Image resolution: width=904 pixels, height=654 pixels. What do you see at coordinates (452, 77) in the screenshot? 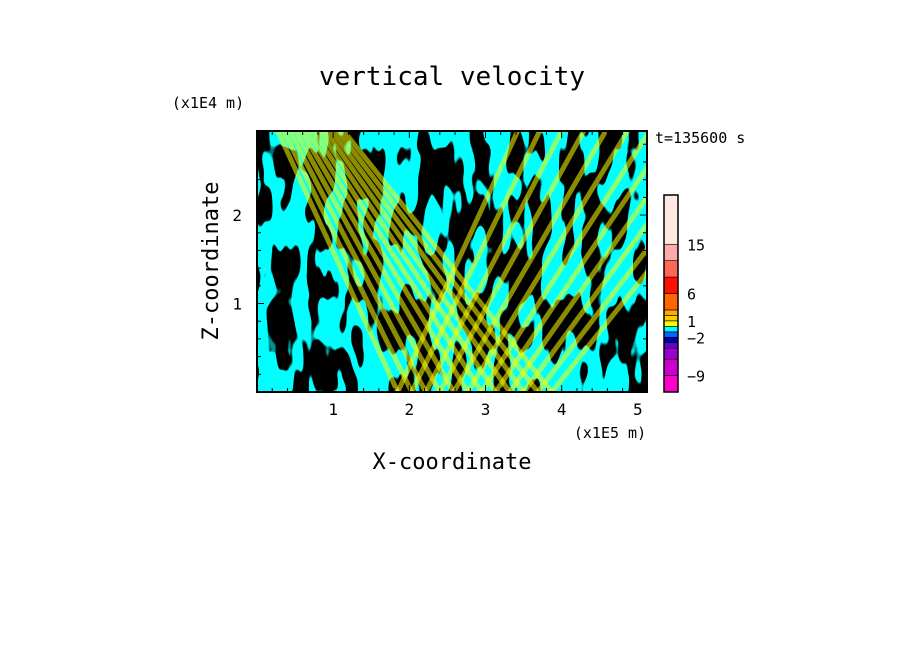
I see `chart-title: vertical velocity` at bounding box center [452, 77].